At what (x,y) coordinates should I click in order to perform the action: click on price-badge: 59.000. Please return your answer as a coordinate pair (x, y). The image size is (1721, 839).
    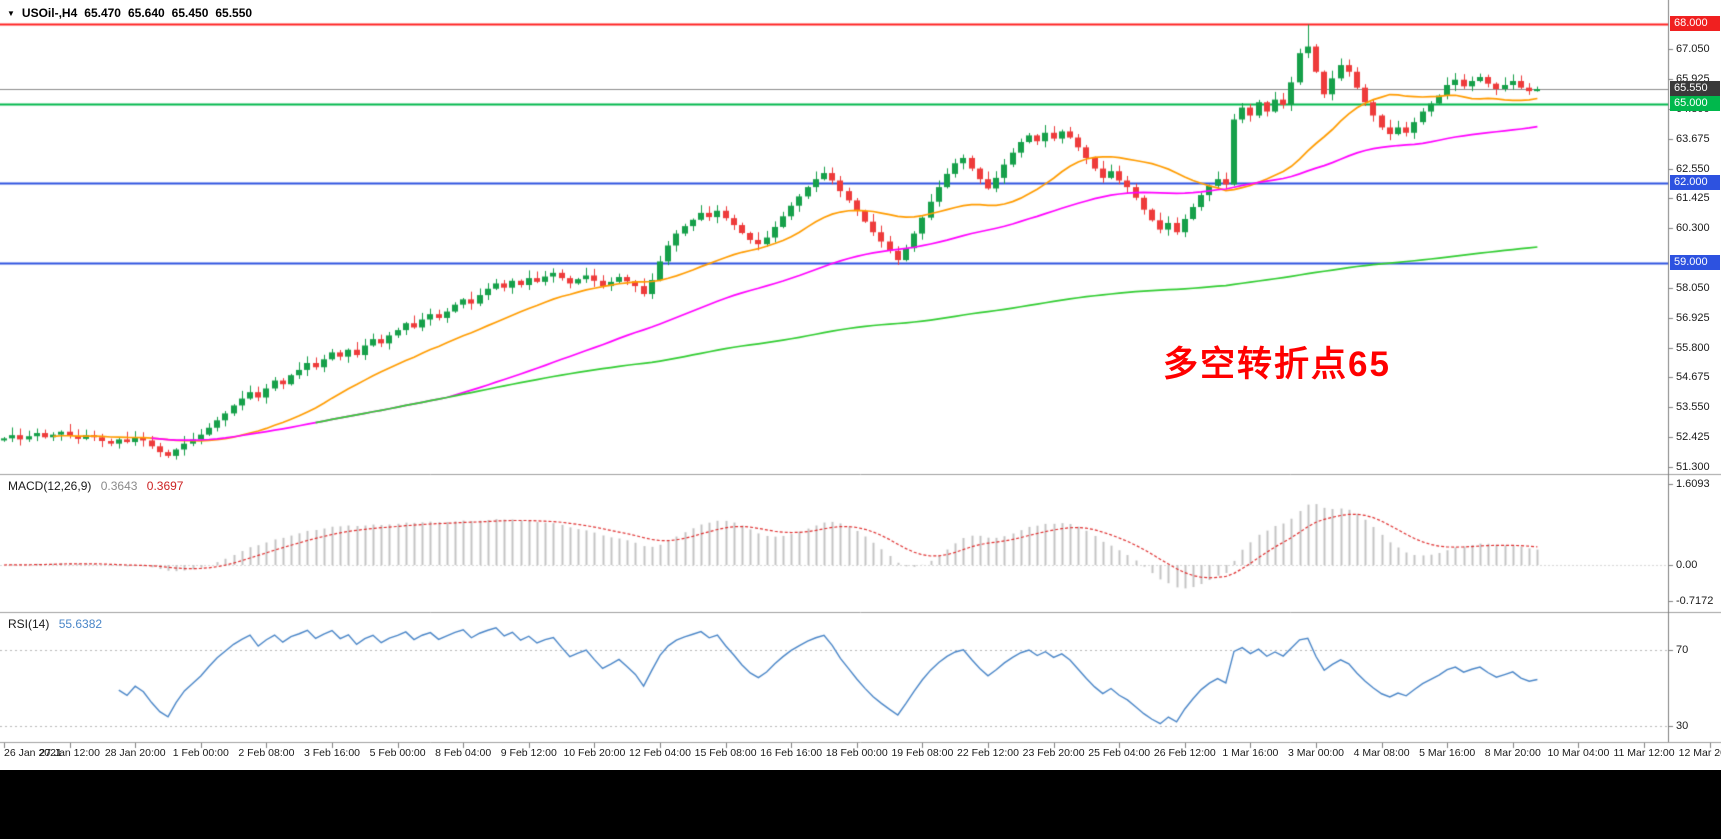
    Looking at the image, I should click on (1695, 262).